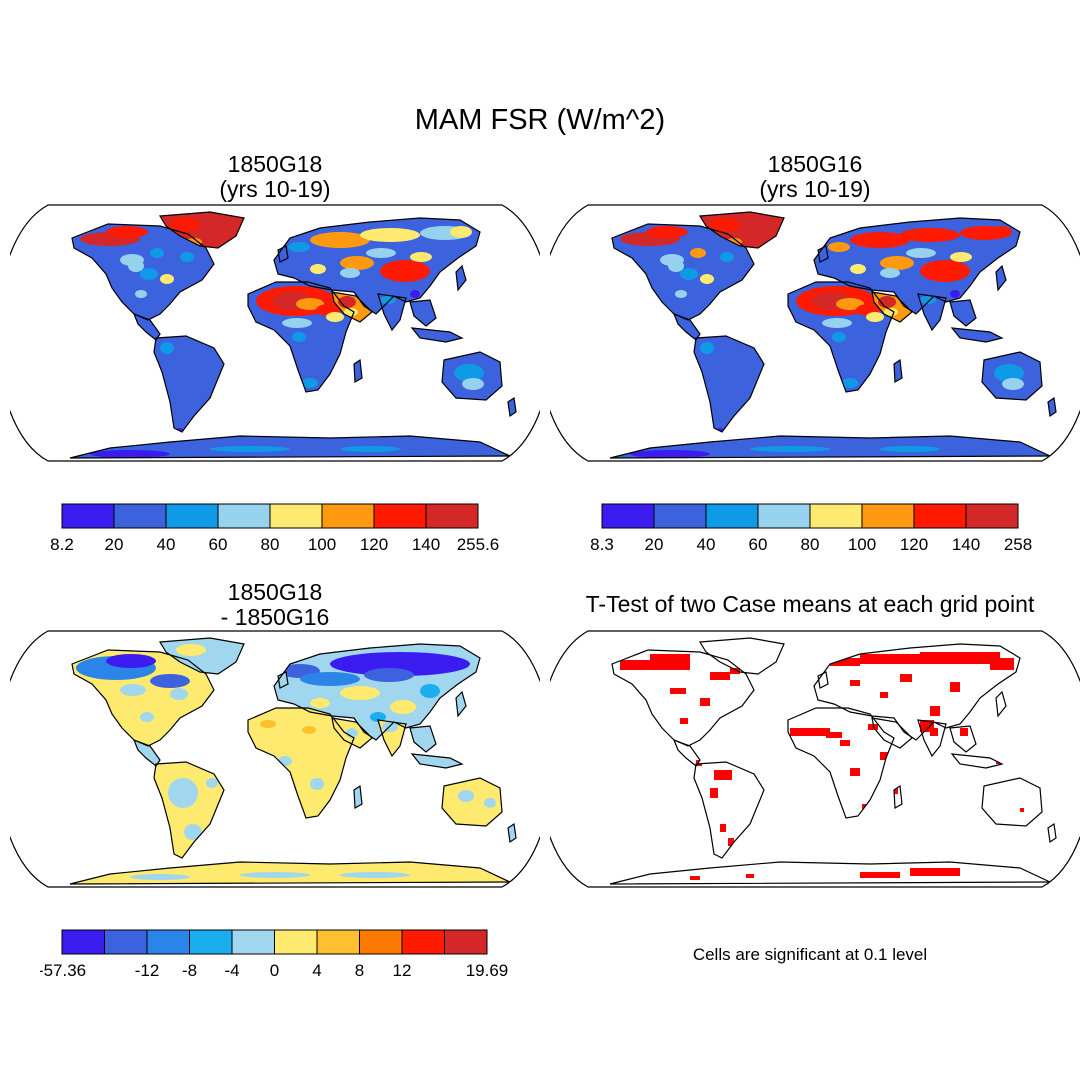  I want to click on map-1850G18, so click(275, 333).